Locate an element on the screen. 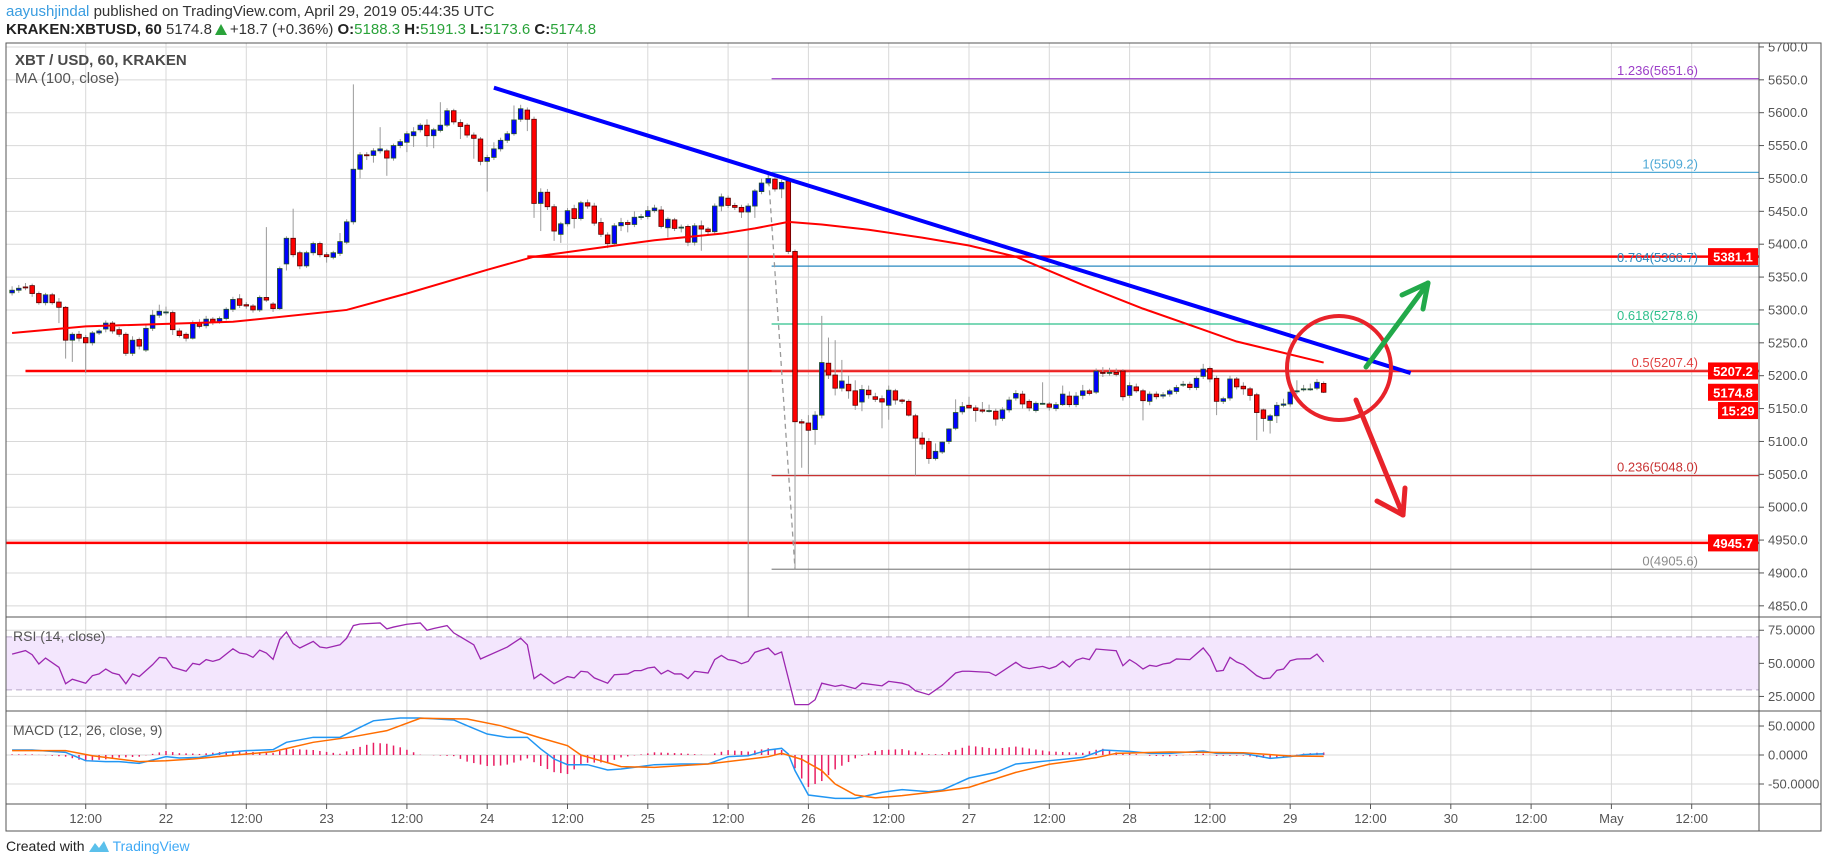 Image resolution: width=1828 pixels, height=868 pixels. rsi-pane is located at coordinates (668, 664).